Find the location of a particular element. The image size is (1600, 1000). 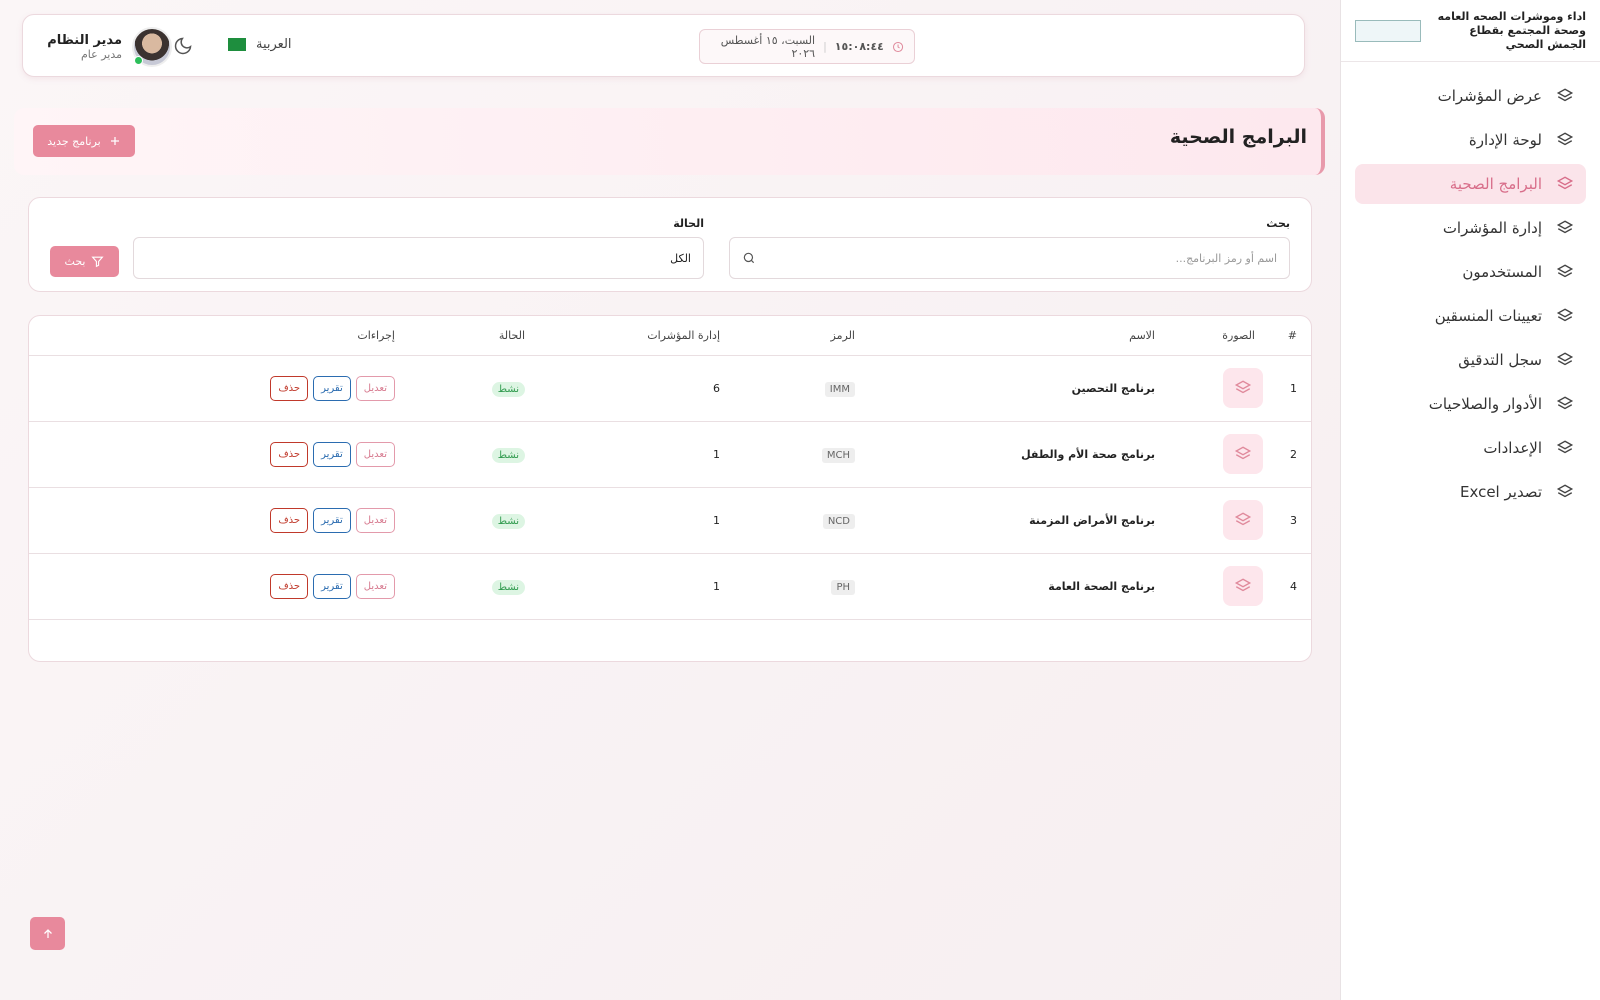

search-icon is located at coordinates (749, 258).